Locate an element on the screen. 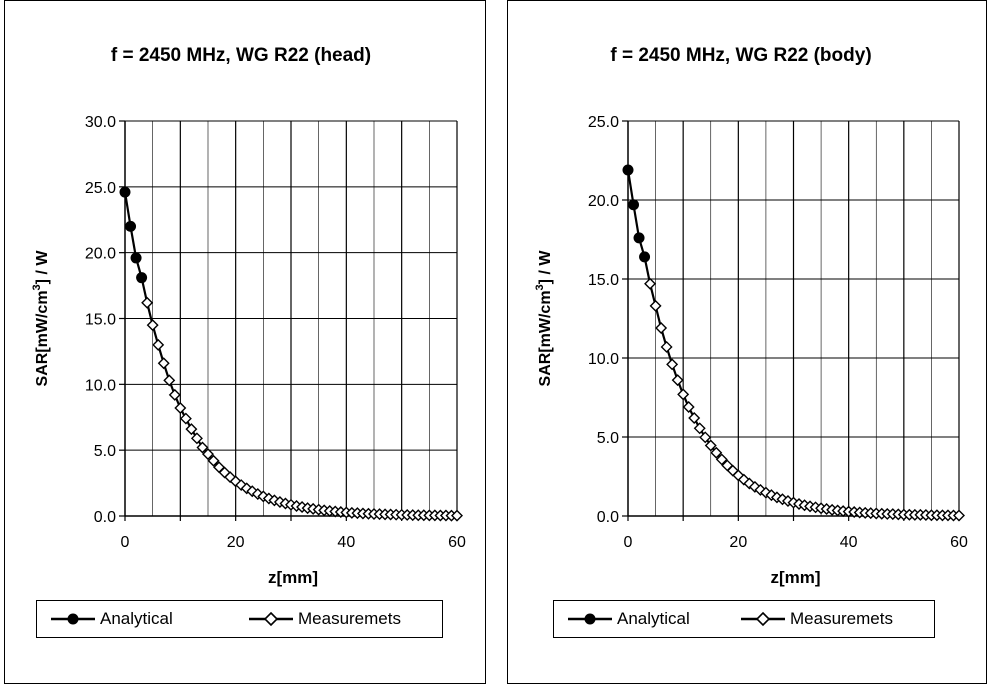 The image size is (990, 685). legend-head: Analytical Measuremets is located at coordinates (239, 619).